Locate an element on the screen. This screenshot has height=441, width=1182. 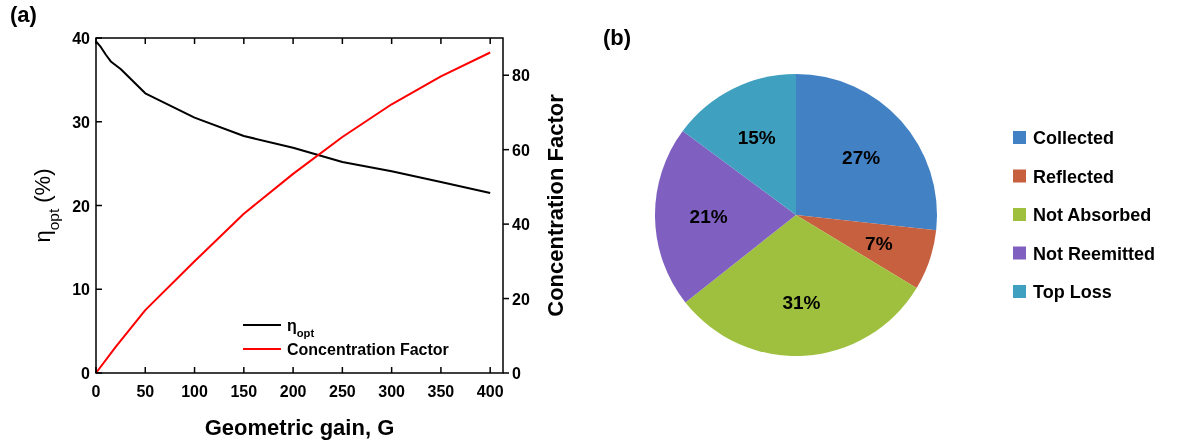
legend-label: Not Absorbed is located at coordinates (1092, 215).